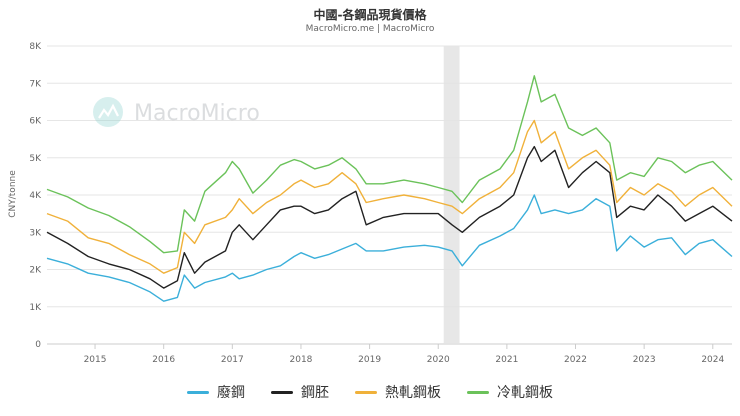 The height and width of the screenshot is (416, 740). I want to click on y-tick-label: 3K, so click(35, 233).